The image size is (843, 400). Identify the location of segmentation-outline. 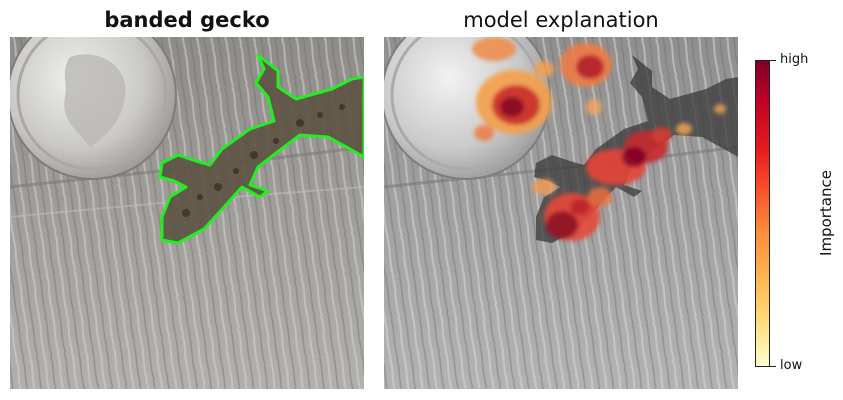
(261, 149).